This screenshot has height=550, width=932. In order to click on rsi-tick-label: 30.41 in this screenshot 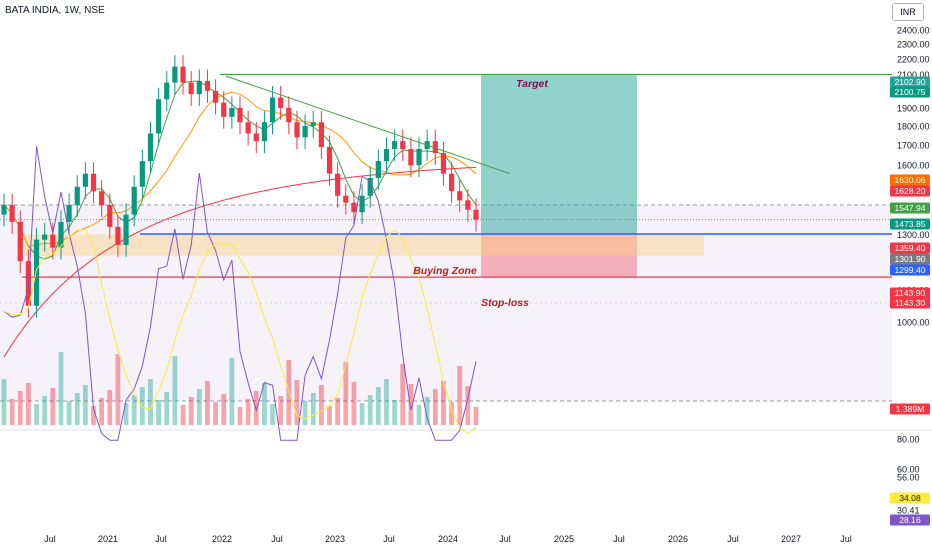, I will do `click(908, 511)`.